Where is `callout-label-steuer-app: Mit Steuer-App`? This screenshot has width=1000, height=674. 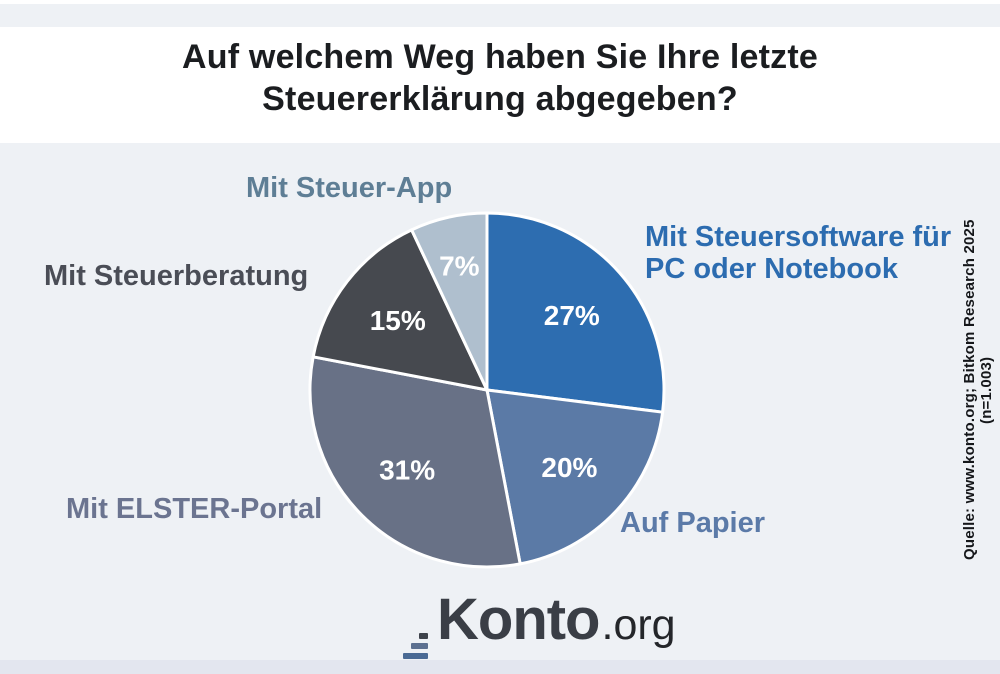 callout-label-steuer-app: Mit Steuer-App is located at coordinates (349, 188).